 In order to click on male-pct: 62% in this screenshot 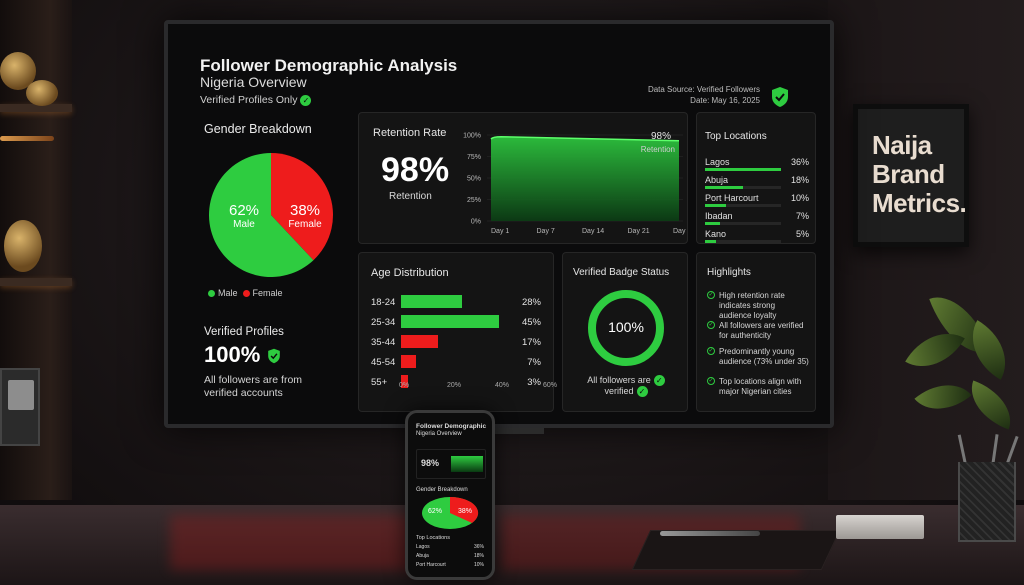, I will do `click(244, 210)`.